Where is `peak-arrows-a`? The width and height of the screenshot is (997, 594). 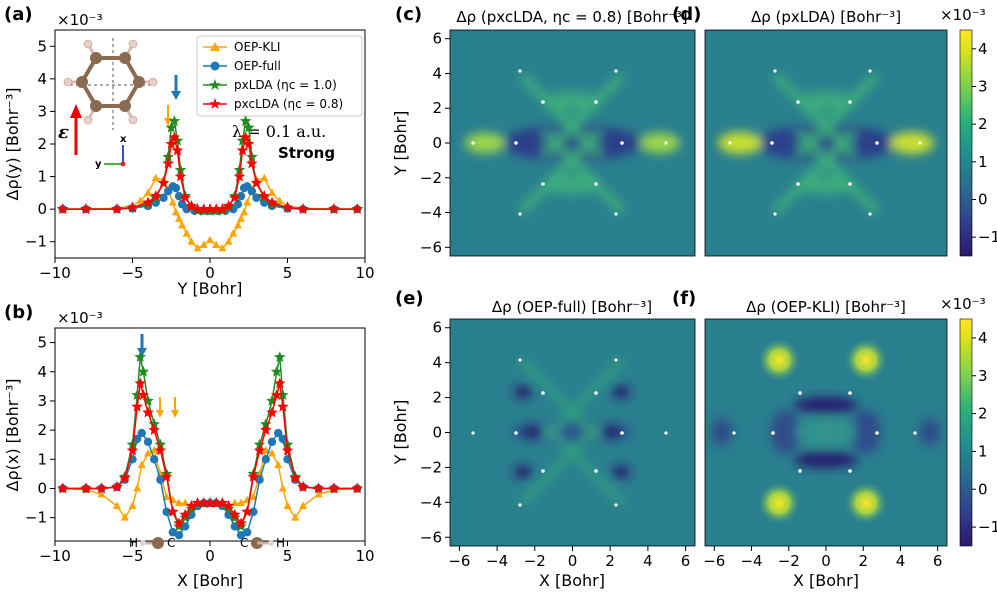
peak-arrows-a is located at coordinates (172, 100).